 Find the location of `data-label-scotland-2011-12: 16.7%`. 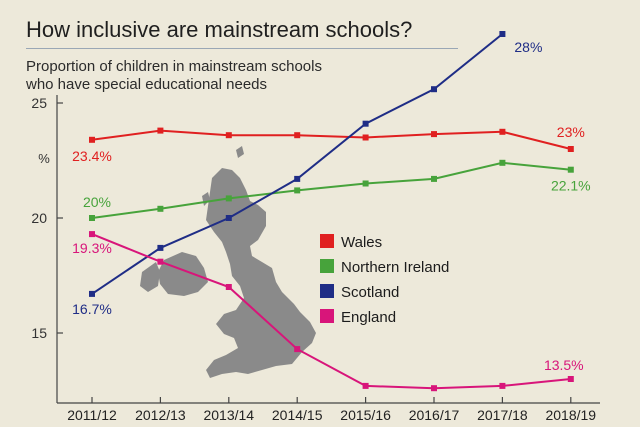

data-label-scotland-2011-12: 16.7% is located at coordinates (92, 309).